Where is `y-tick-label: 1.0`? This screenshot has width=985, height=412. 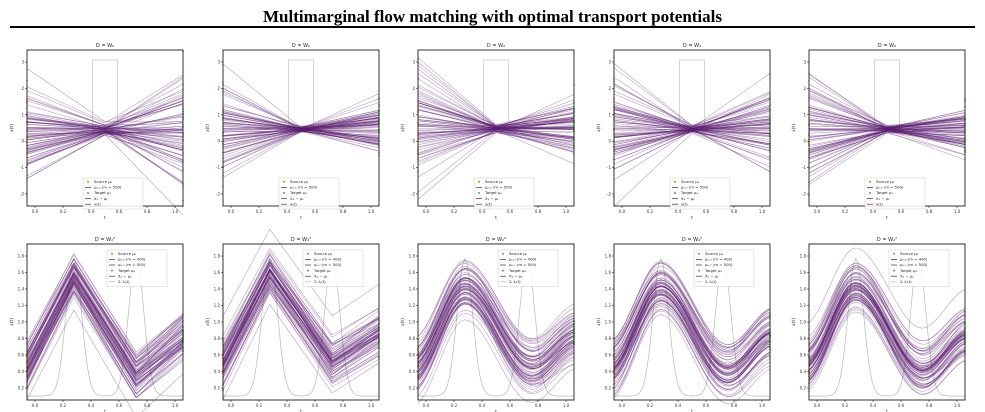 y-tick-label: 1.0 is located at coordinates (412, 322).